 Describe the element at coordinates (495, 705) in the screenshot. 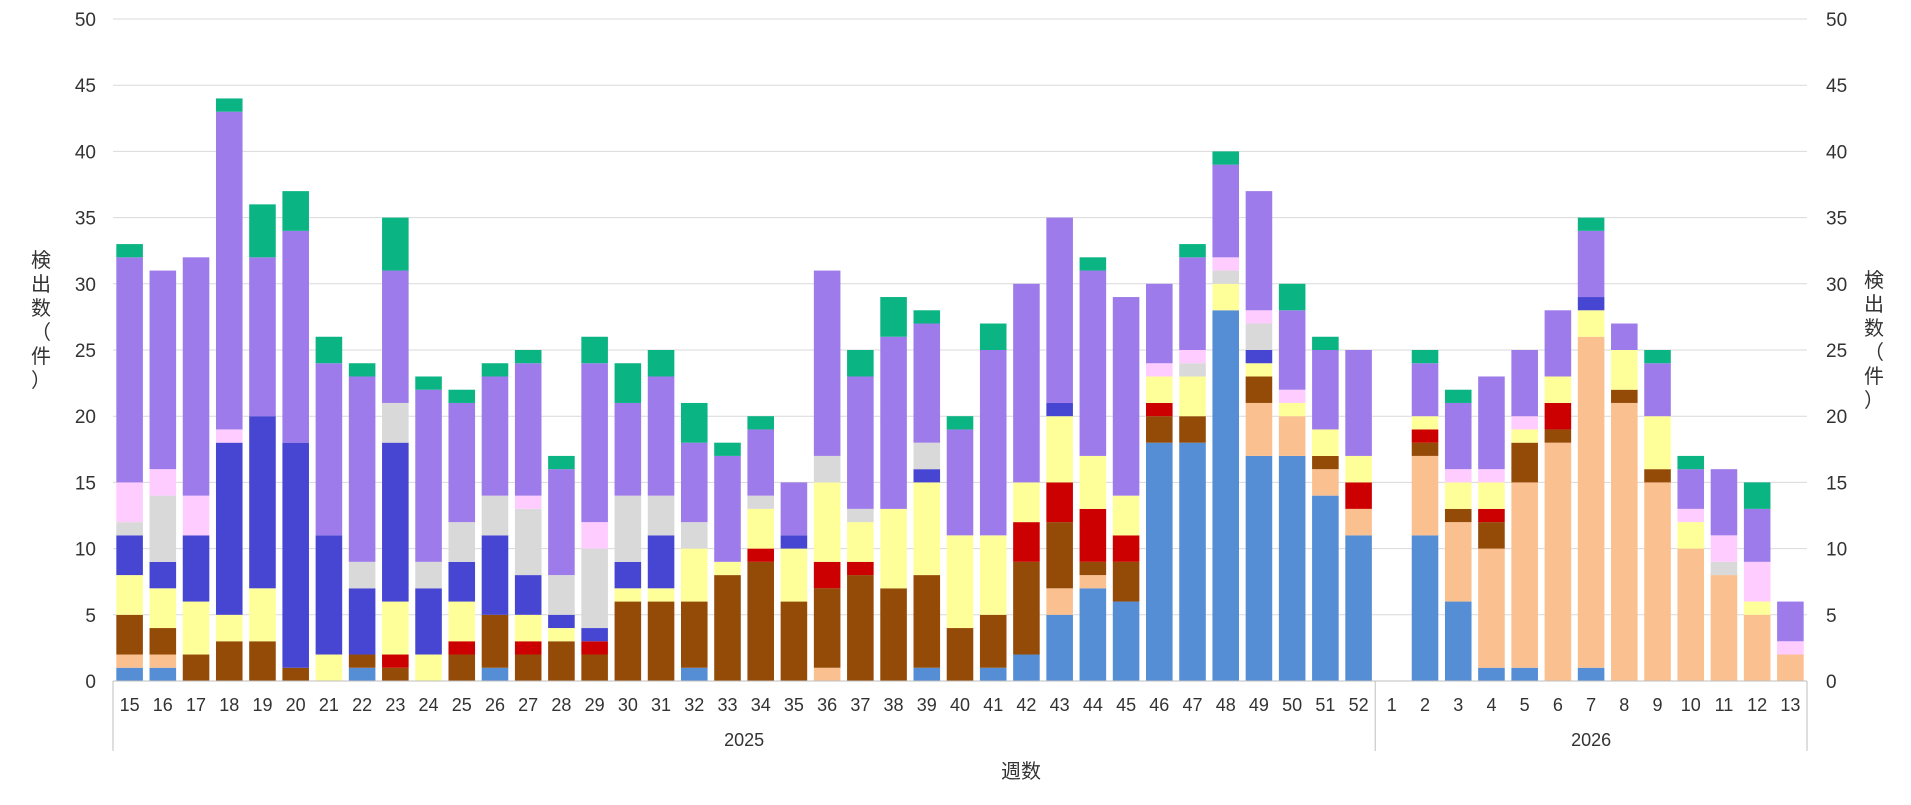

I see `x-tick-label: 26` at that location.